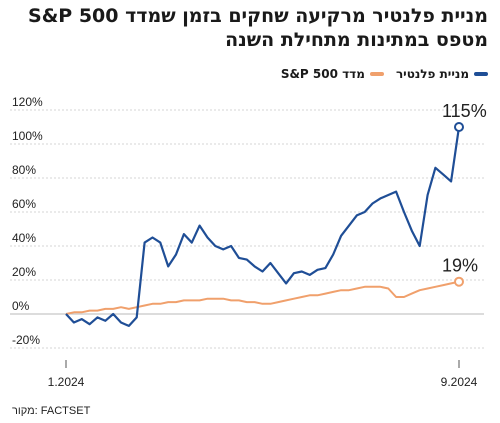  I want to click on legend-label-sp500: מדד S&P 500, so click(322, 74).